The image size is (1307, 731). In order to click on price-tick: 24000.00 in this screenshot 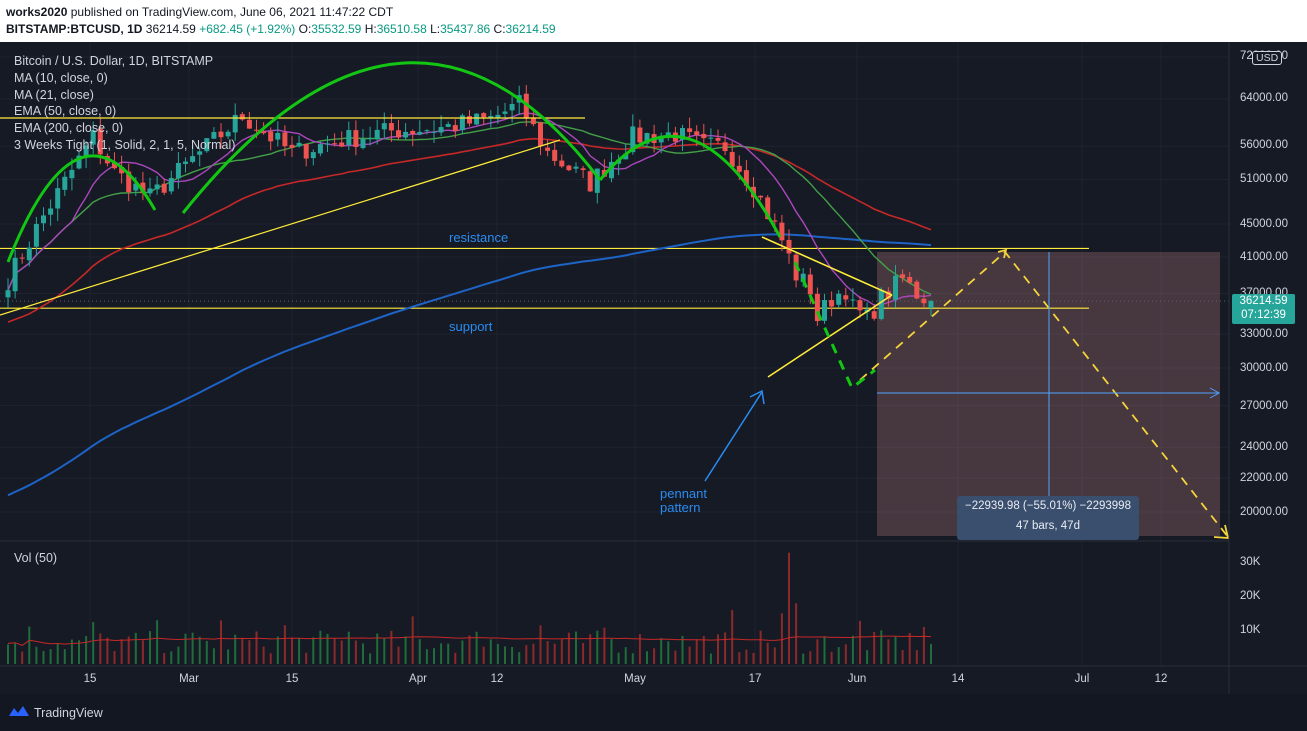, I will do `click(1264, 447)`.